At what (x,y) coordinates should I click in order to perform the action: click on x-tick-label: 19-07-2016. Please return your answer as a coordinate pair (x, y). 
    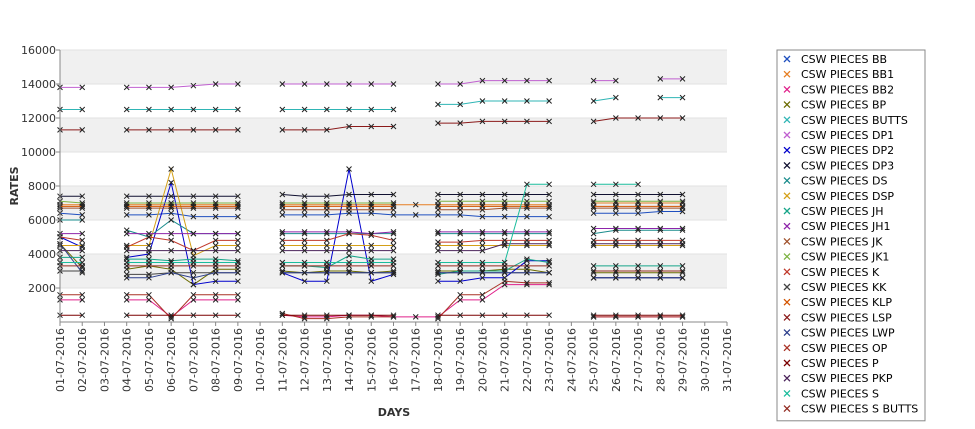
    Looking at the image, I should click on (460, 360).